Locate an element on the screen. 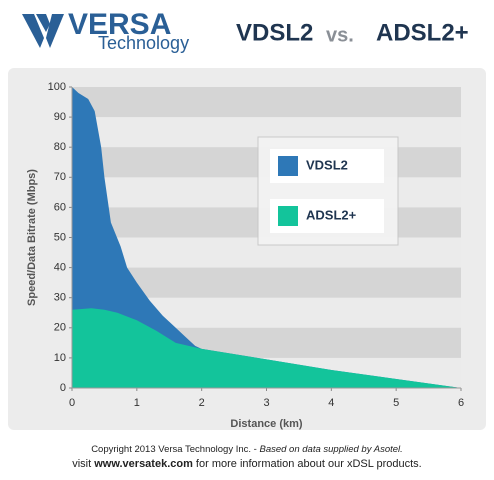 The image size is (494, 480). x-tick-label: 4 is located at coordinates (331, 403).